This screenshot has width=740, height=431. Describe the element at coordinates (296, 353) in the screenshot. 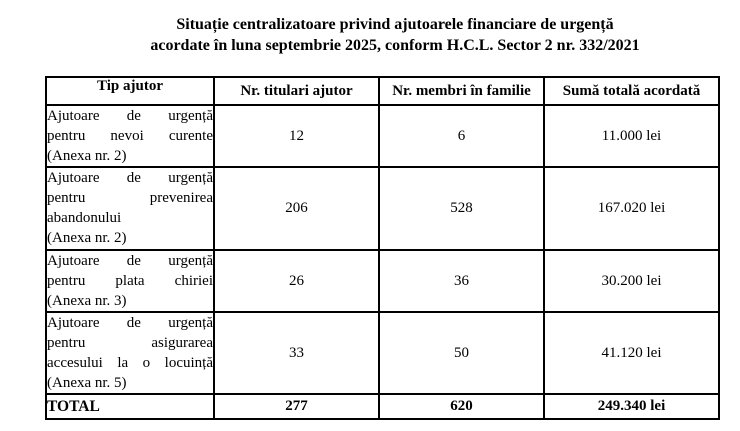

I see `titulari-value: 33` at that location.